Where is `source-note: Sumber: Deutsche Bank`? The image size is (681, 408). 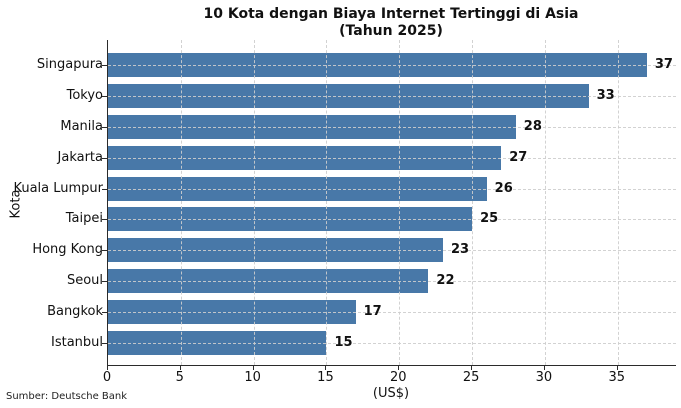
source-note: Sumber: Deutsche Bank is located at coordinates (67, 396).